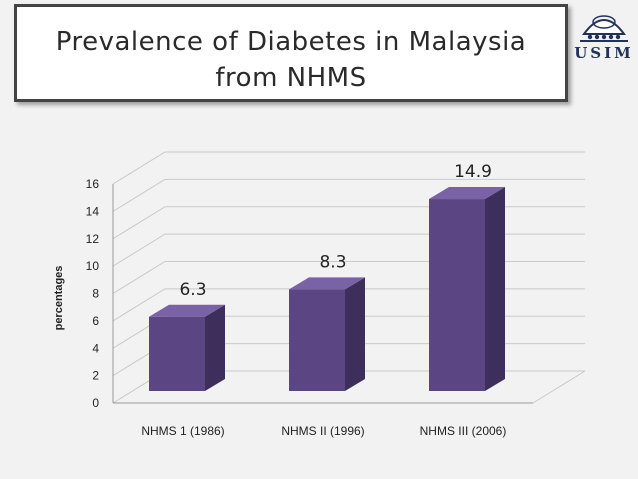 Image resolution: width=638 pixels, height=479 pixels. Describe the element at coordinates (95, 321) in the screenshot. I see `y-tick-label: 6` at that location.